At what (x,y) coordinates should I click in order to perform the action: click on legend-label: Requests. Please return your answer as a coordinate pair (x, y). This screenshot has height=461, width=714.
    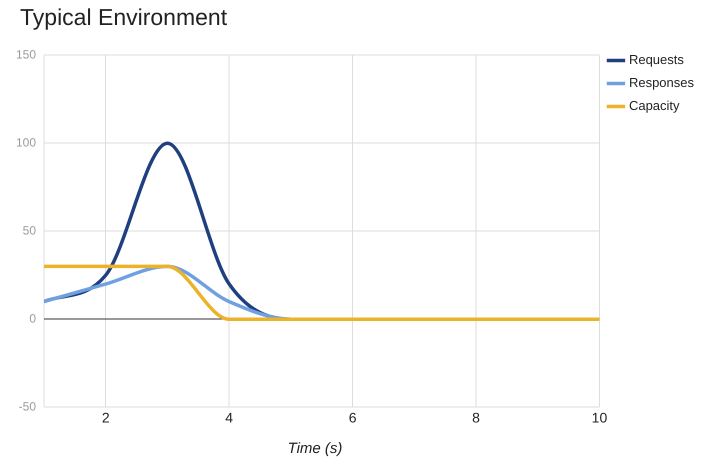
    Looking at the image, I should click on (656, 60).